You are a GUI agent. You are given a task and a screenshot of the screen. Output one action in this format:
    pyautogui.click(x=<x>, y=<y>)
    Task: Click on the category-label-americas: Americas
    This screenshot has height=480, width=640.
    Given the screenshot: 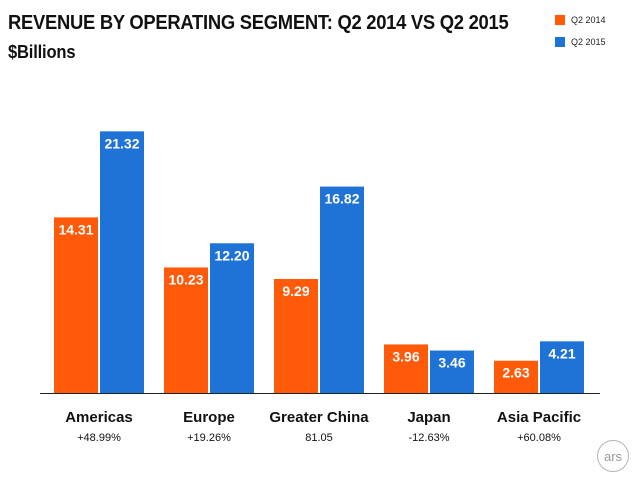 What is the action you would take?
    pyautogui.click(x=99, y=417)
    